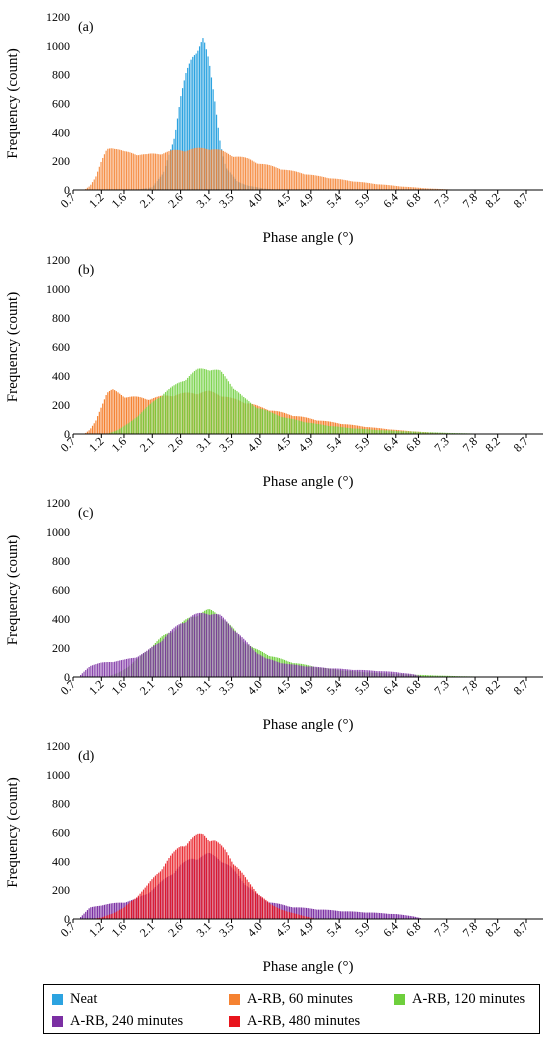 This screenshot has width=550, height=1041. Describe the element at coordinates (58, 289) in the screenshot. I see `y-tick-label: 1000` at that location.